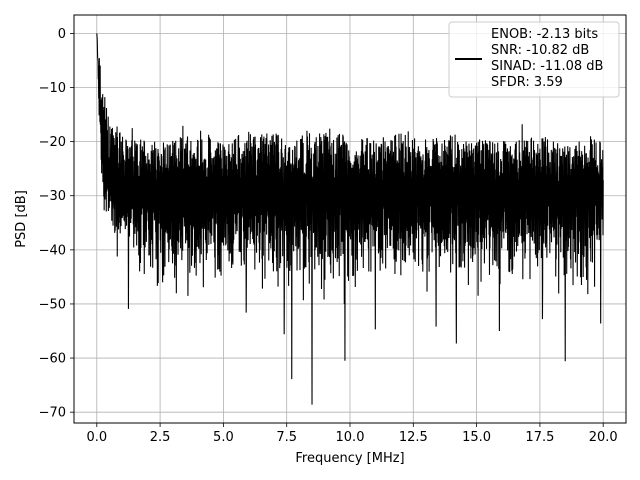  What do you see at coordinates (539, 437) in the screenshot?
I see `x-tick-label: 17.5` at bounding box center [539, 437].